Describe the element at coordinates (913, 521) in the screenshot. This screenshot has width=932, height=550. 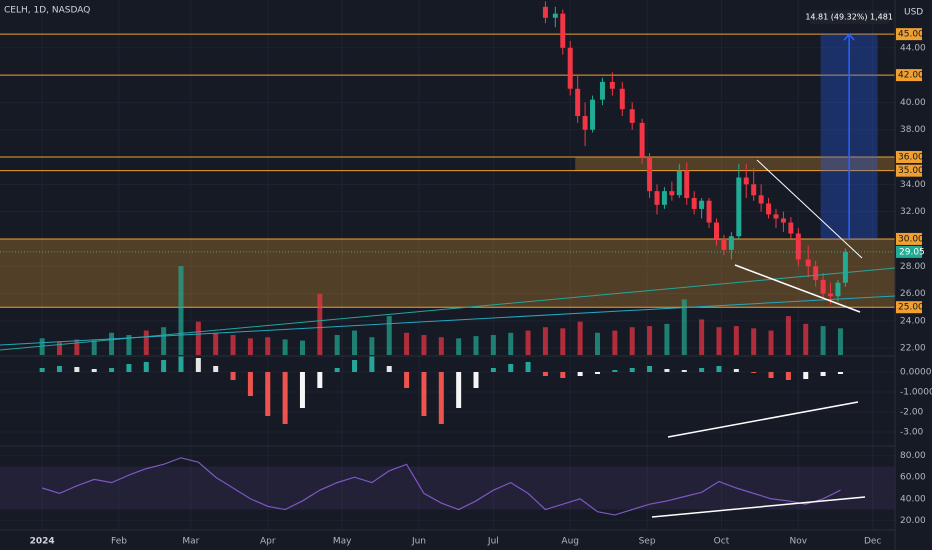
I see `y-tick-label: 20.00` at that location.